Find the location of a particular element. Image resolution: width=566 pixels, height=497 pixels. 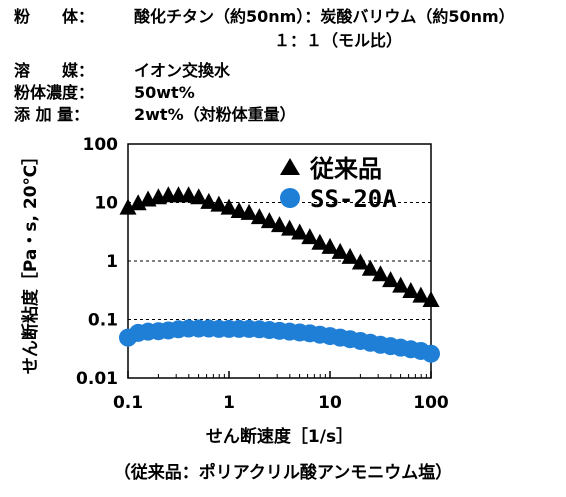

y-tick-label: 0.01 is located at coordinates (97, 379).